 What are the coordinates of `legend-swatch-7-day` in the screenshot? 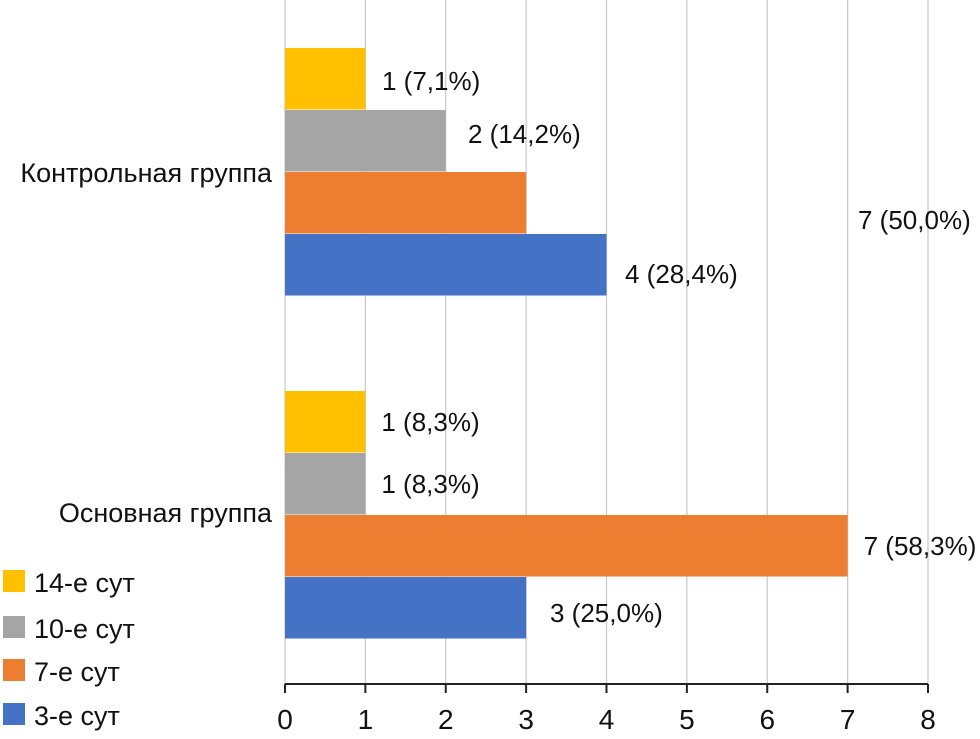 It's located at (14, 670).